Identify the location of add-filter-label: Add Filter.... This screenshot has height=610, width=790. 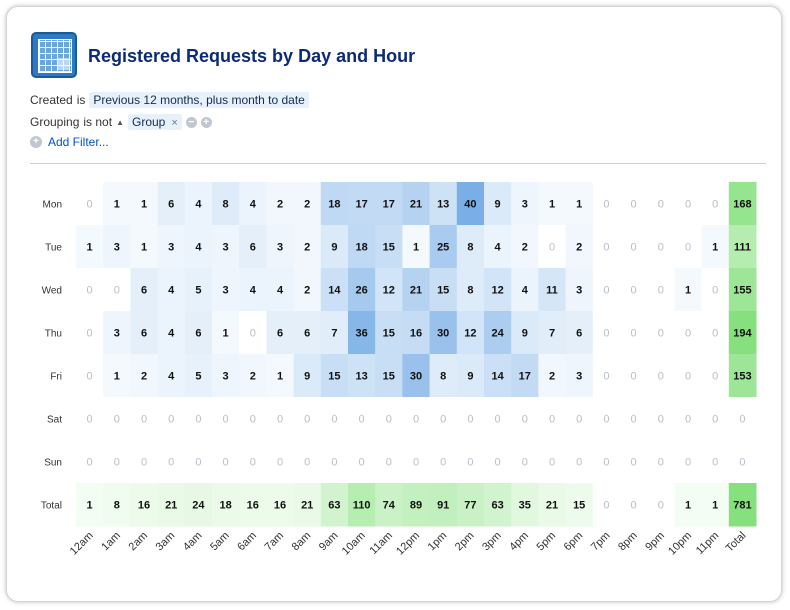
(78, 142).